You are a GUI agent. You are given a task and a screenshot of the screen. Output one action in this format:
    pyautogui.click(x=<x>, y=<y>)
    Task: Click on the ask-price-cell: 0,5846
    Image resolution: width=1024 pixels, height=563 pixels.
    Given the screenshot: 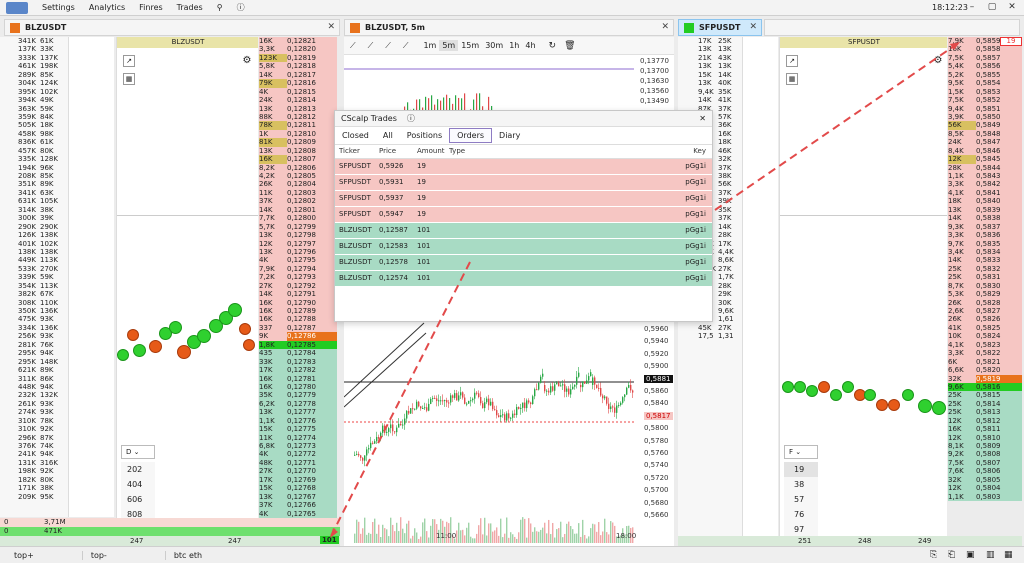 What is the action you would take?
    pyautogui.click(x=999, y=151)
    